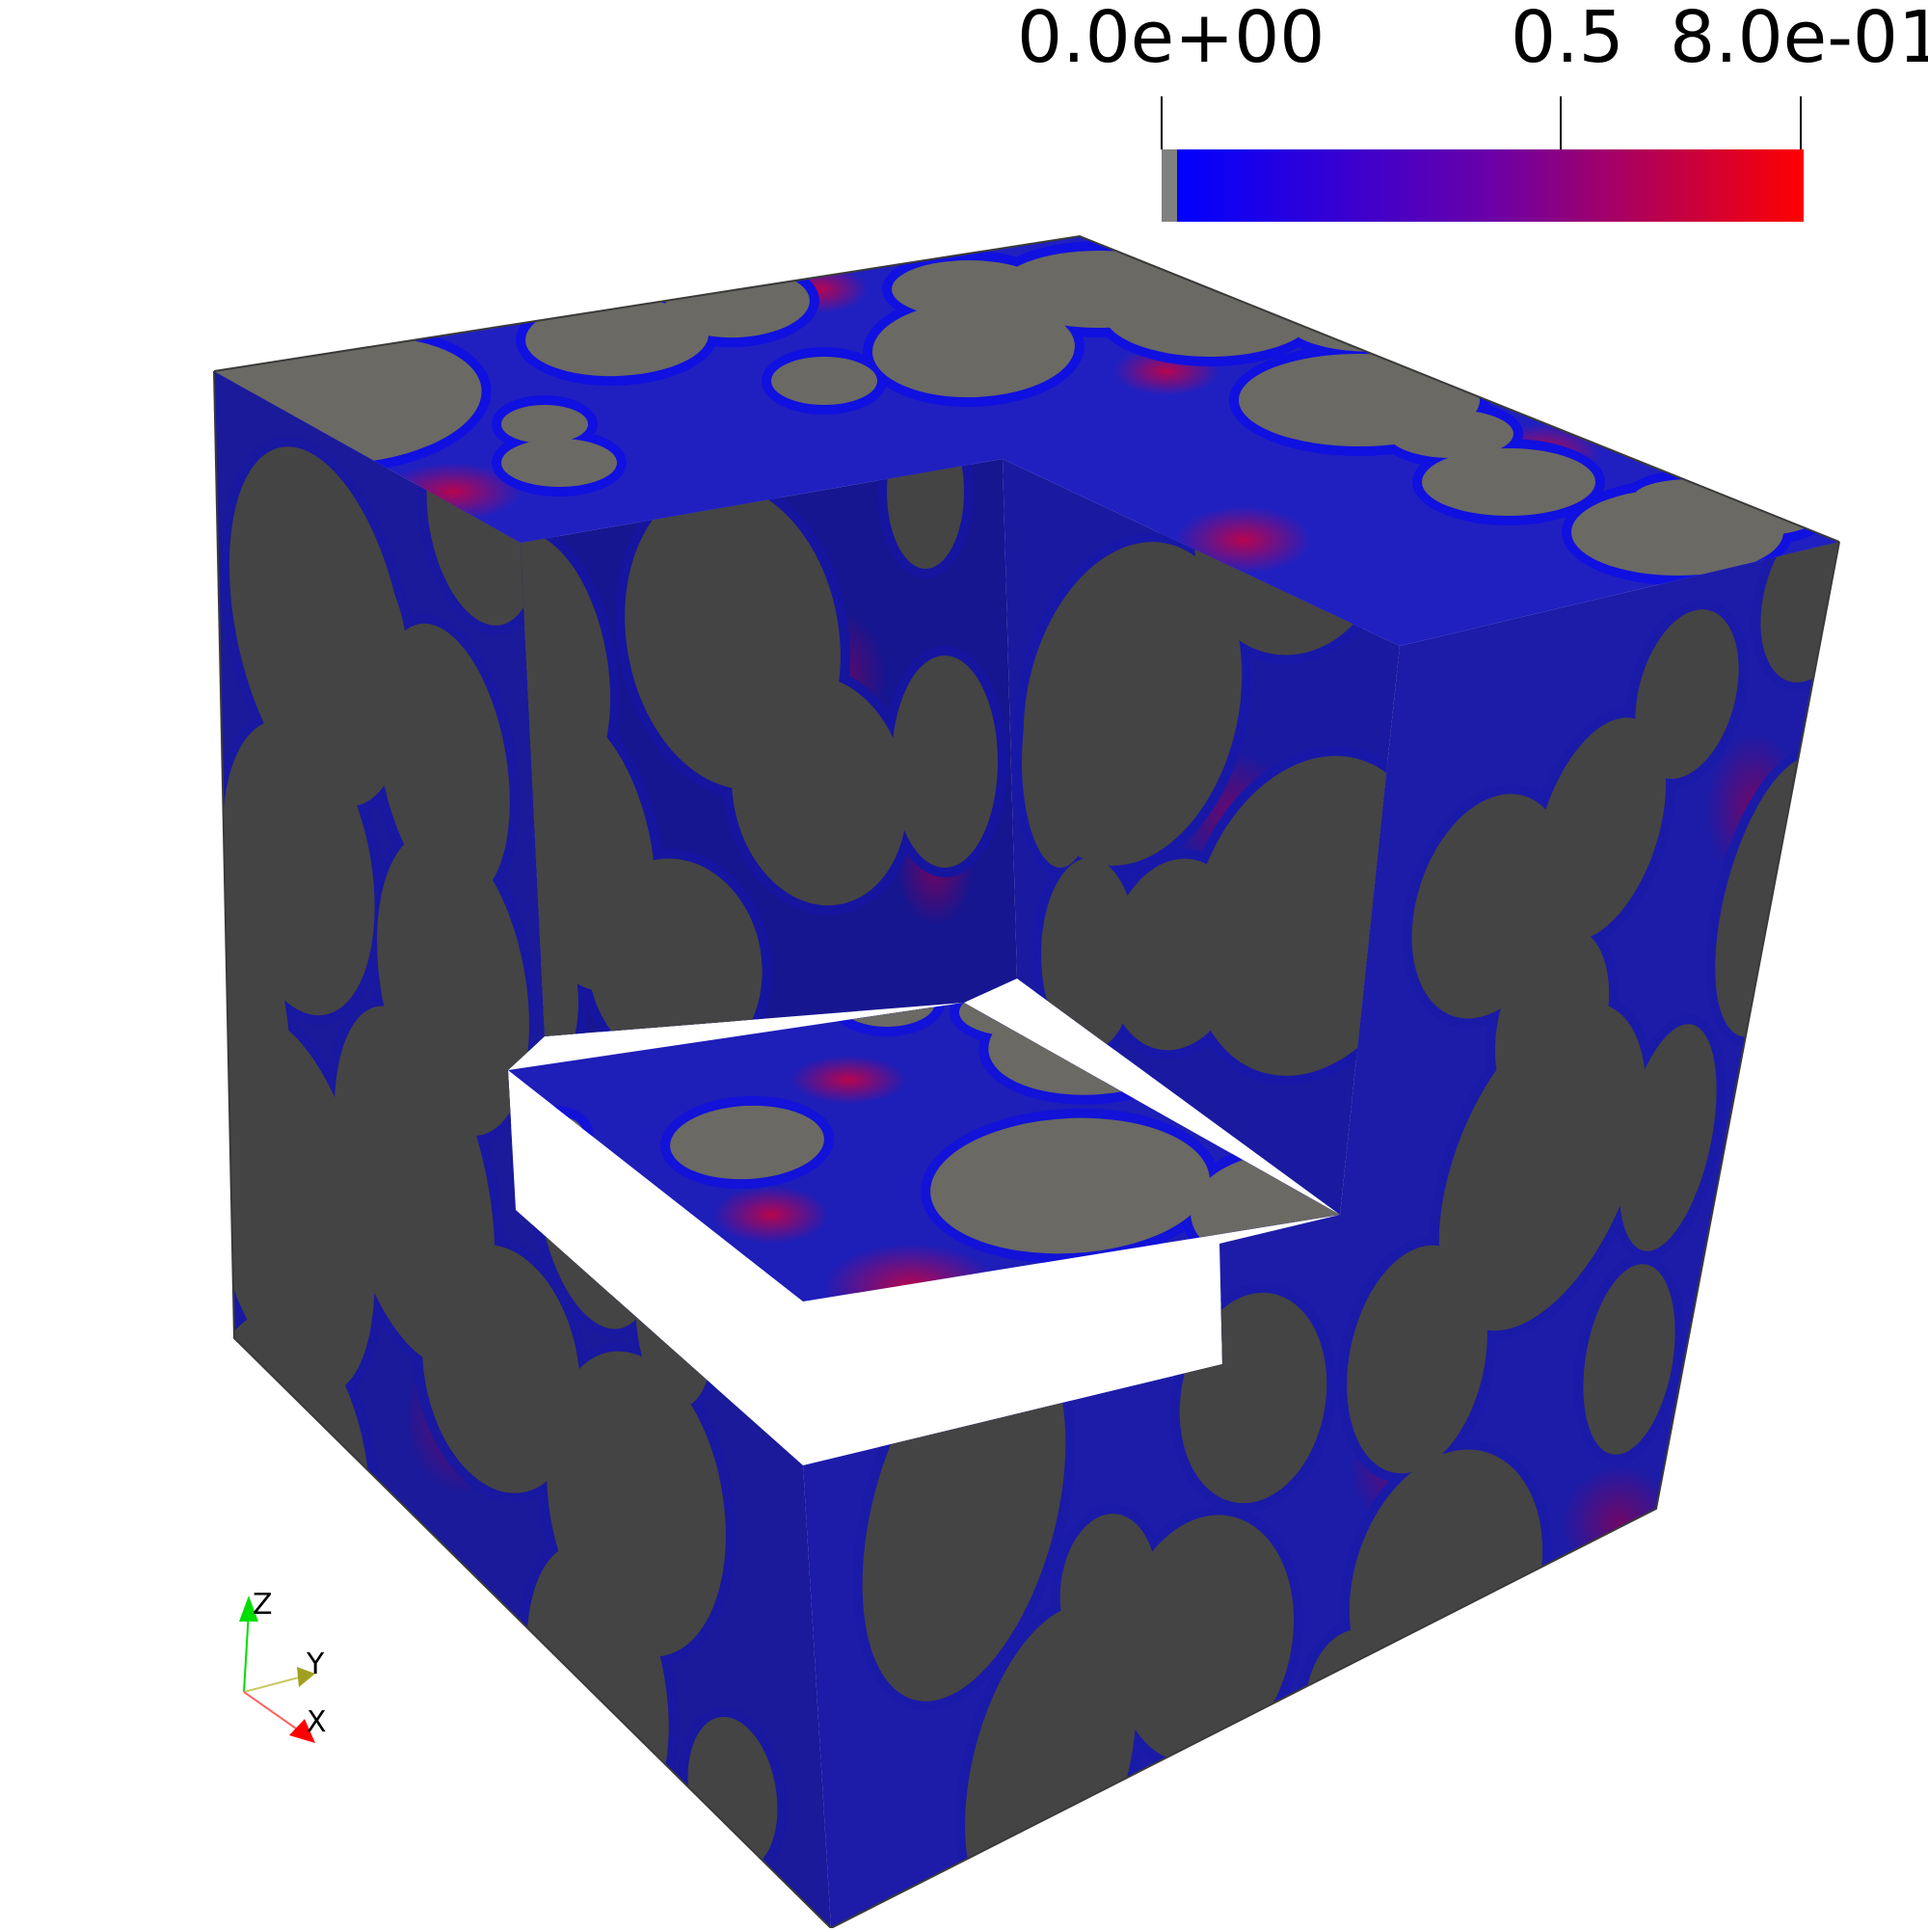 Image resolution: width=1928 pixels, height=1932 pixels. I want to click on x-axis-label: X, so click(317, 1722).